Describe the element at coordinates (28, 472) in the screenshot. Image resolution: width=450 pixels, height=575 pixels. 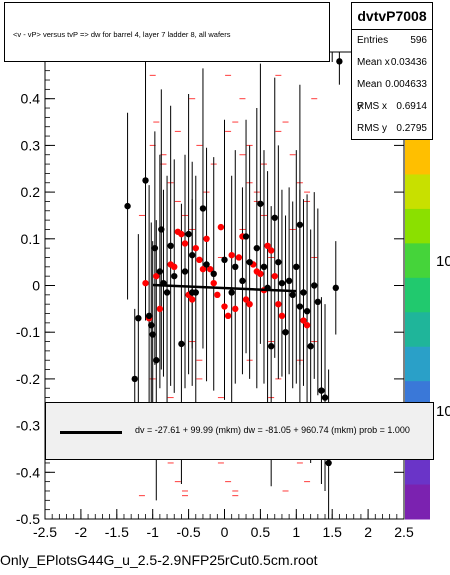
I see `y-tick-label: -0.4` at that location.